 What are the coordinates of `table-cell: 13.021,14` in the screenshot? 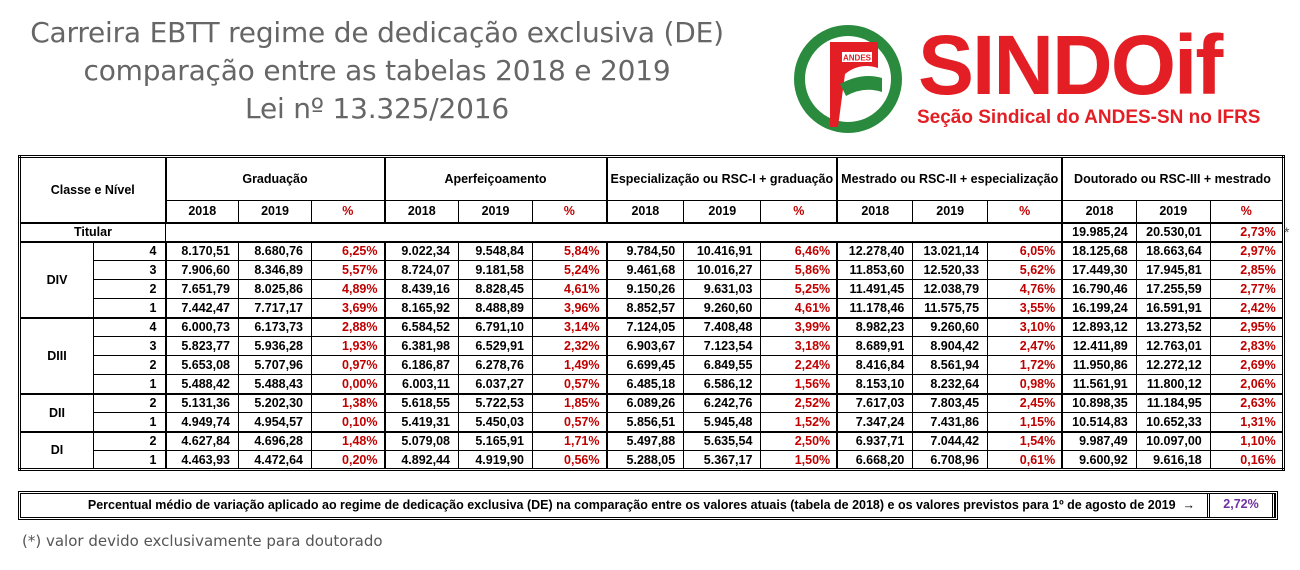 It's located at (950, 250).